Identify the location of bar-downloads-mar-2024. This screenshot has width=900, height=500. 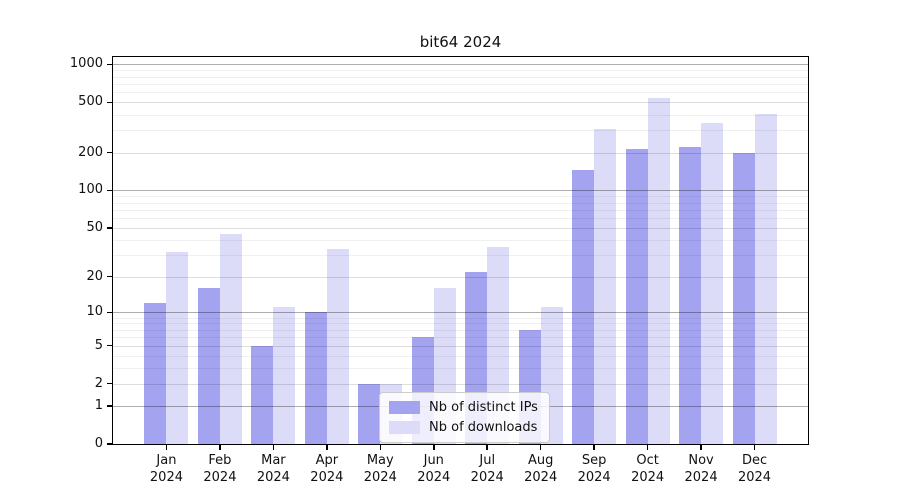
(284, 375).